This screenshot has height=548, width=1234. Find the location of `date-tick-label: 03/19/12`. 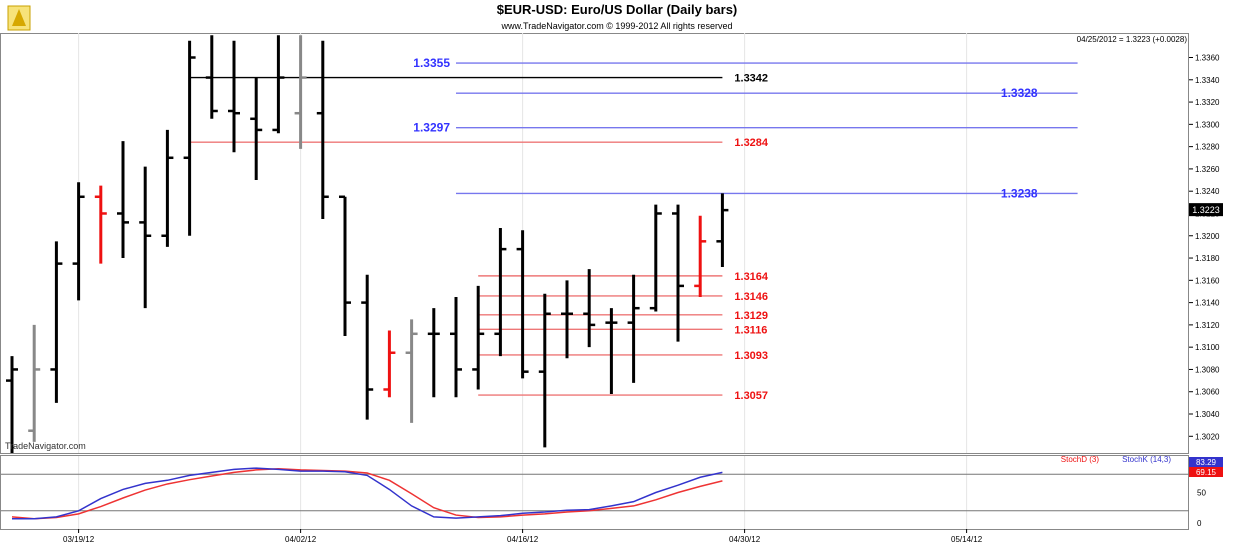

date-tick-label: 03/19/12 is located at coordinates (79, 539).